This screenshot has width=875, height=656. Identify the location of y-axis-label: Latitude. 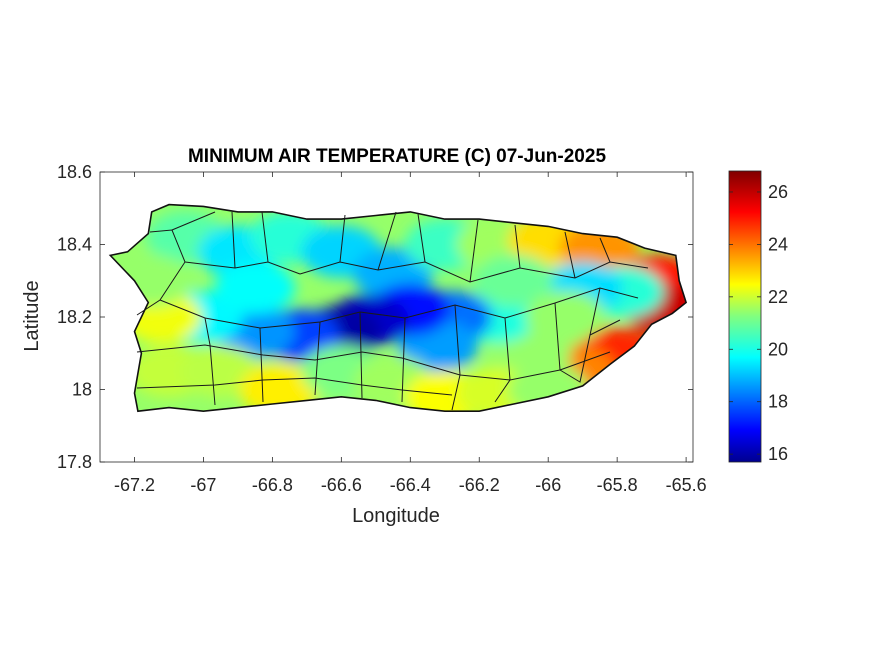
(32, 315).